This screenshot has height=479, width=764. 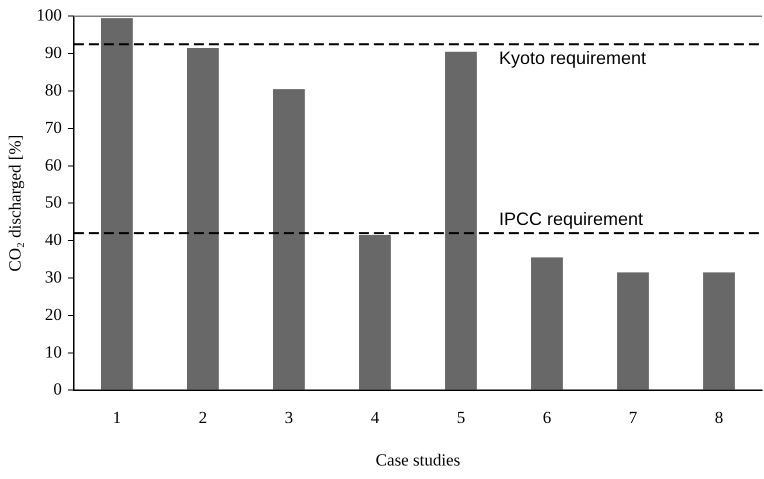 What do you see at coordinates (53, 52) in the screenshot?
I see `y-tick-label: 90` at bounding box center [53, 52].